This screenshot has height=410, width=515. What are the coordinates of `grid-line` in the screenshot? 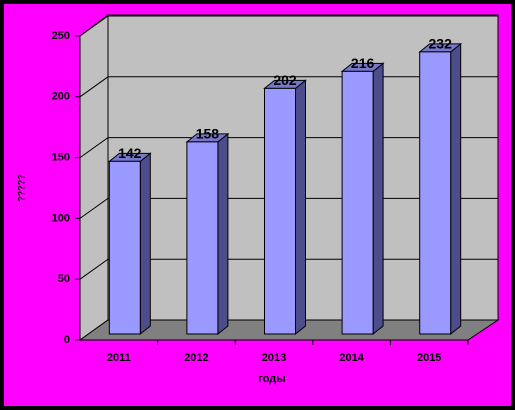 It's located at (288, 26).